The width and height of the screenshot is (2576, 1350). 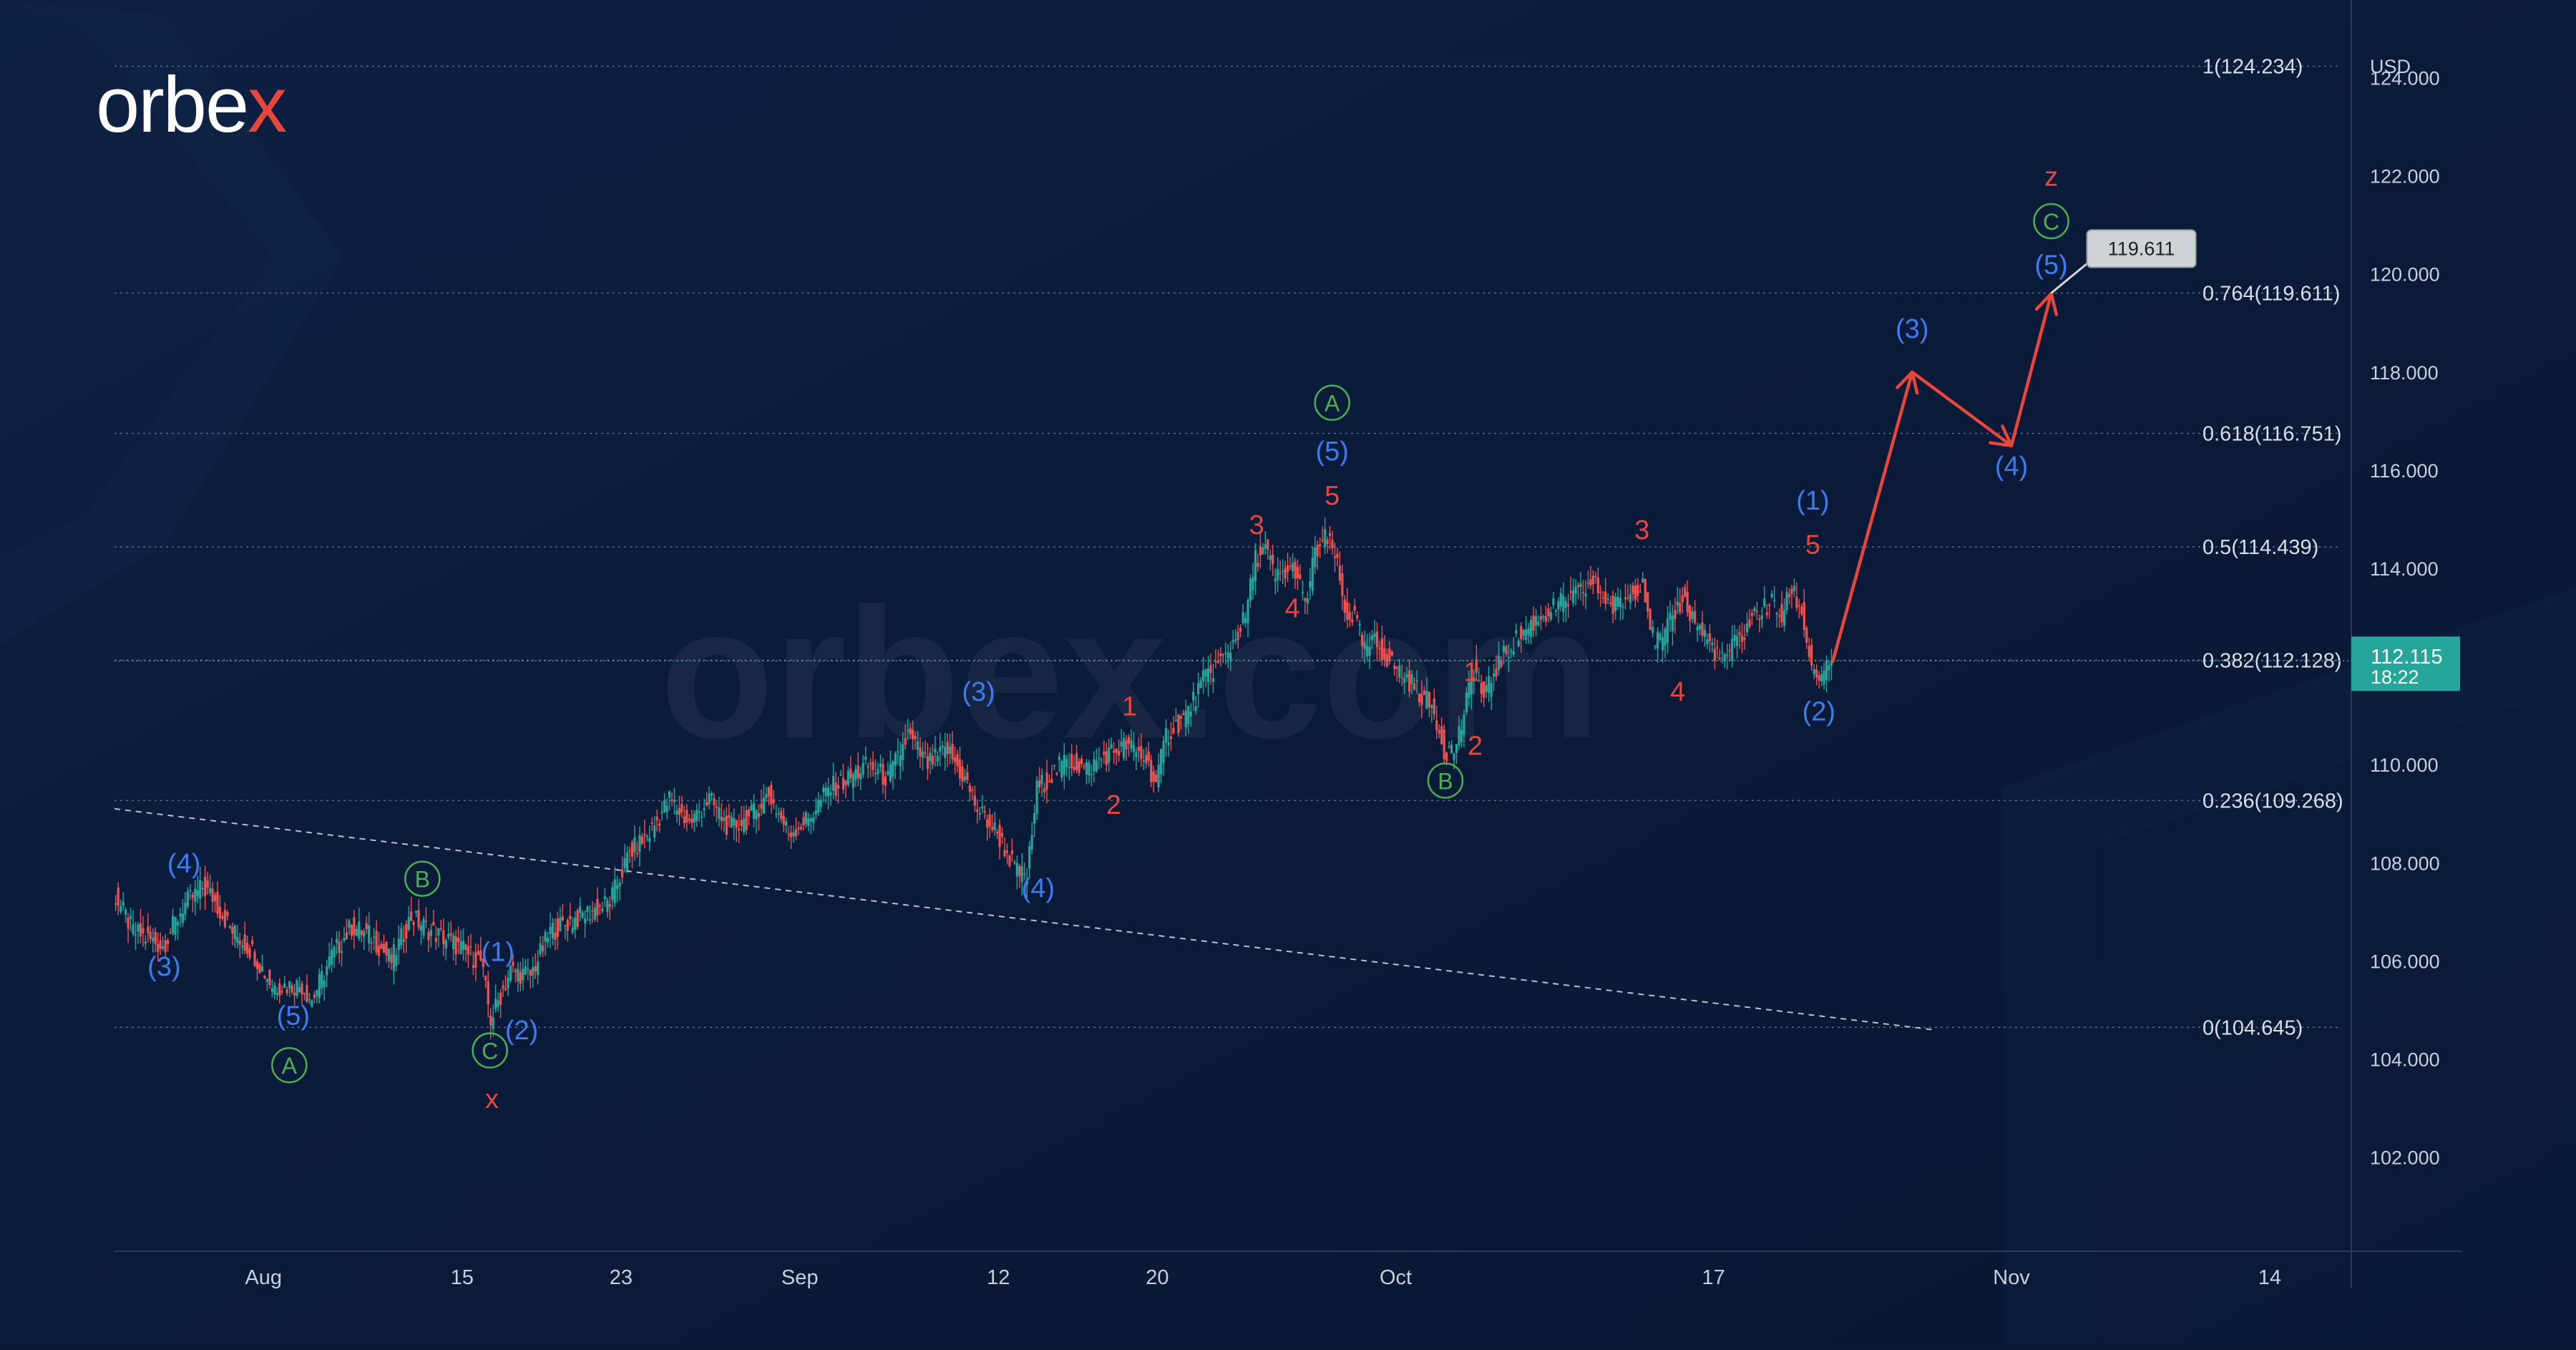 What do you see at coordinates (1944, 477) in the screenshot?
I see `projection-path` at bounding box center [1944, 477].